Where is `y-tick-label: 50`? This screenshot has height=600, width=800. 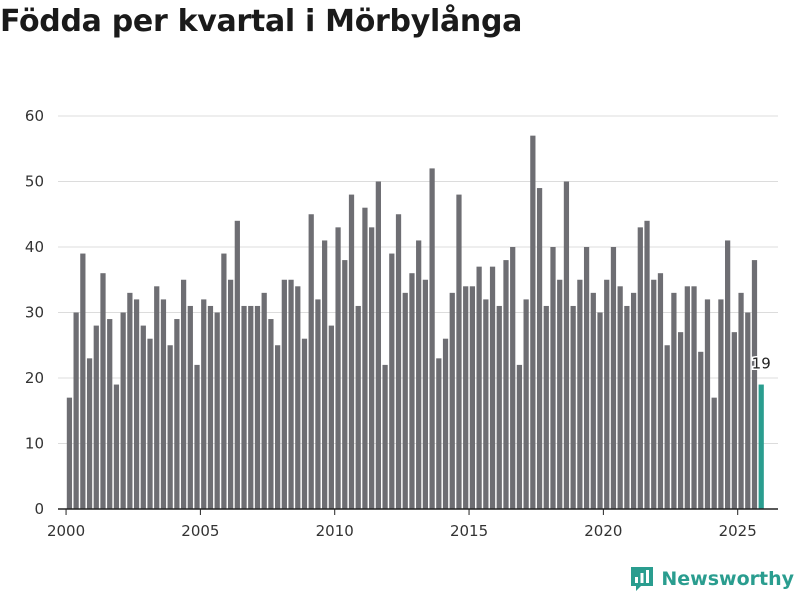
y-tick-label: 50 is located at coordinates (34, 182).